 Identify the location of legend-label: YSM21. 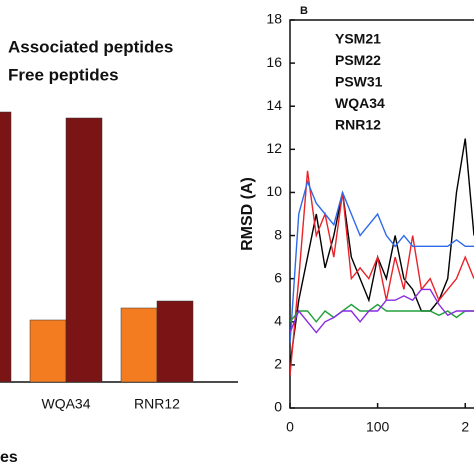
(358, 39).